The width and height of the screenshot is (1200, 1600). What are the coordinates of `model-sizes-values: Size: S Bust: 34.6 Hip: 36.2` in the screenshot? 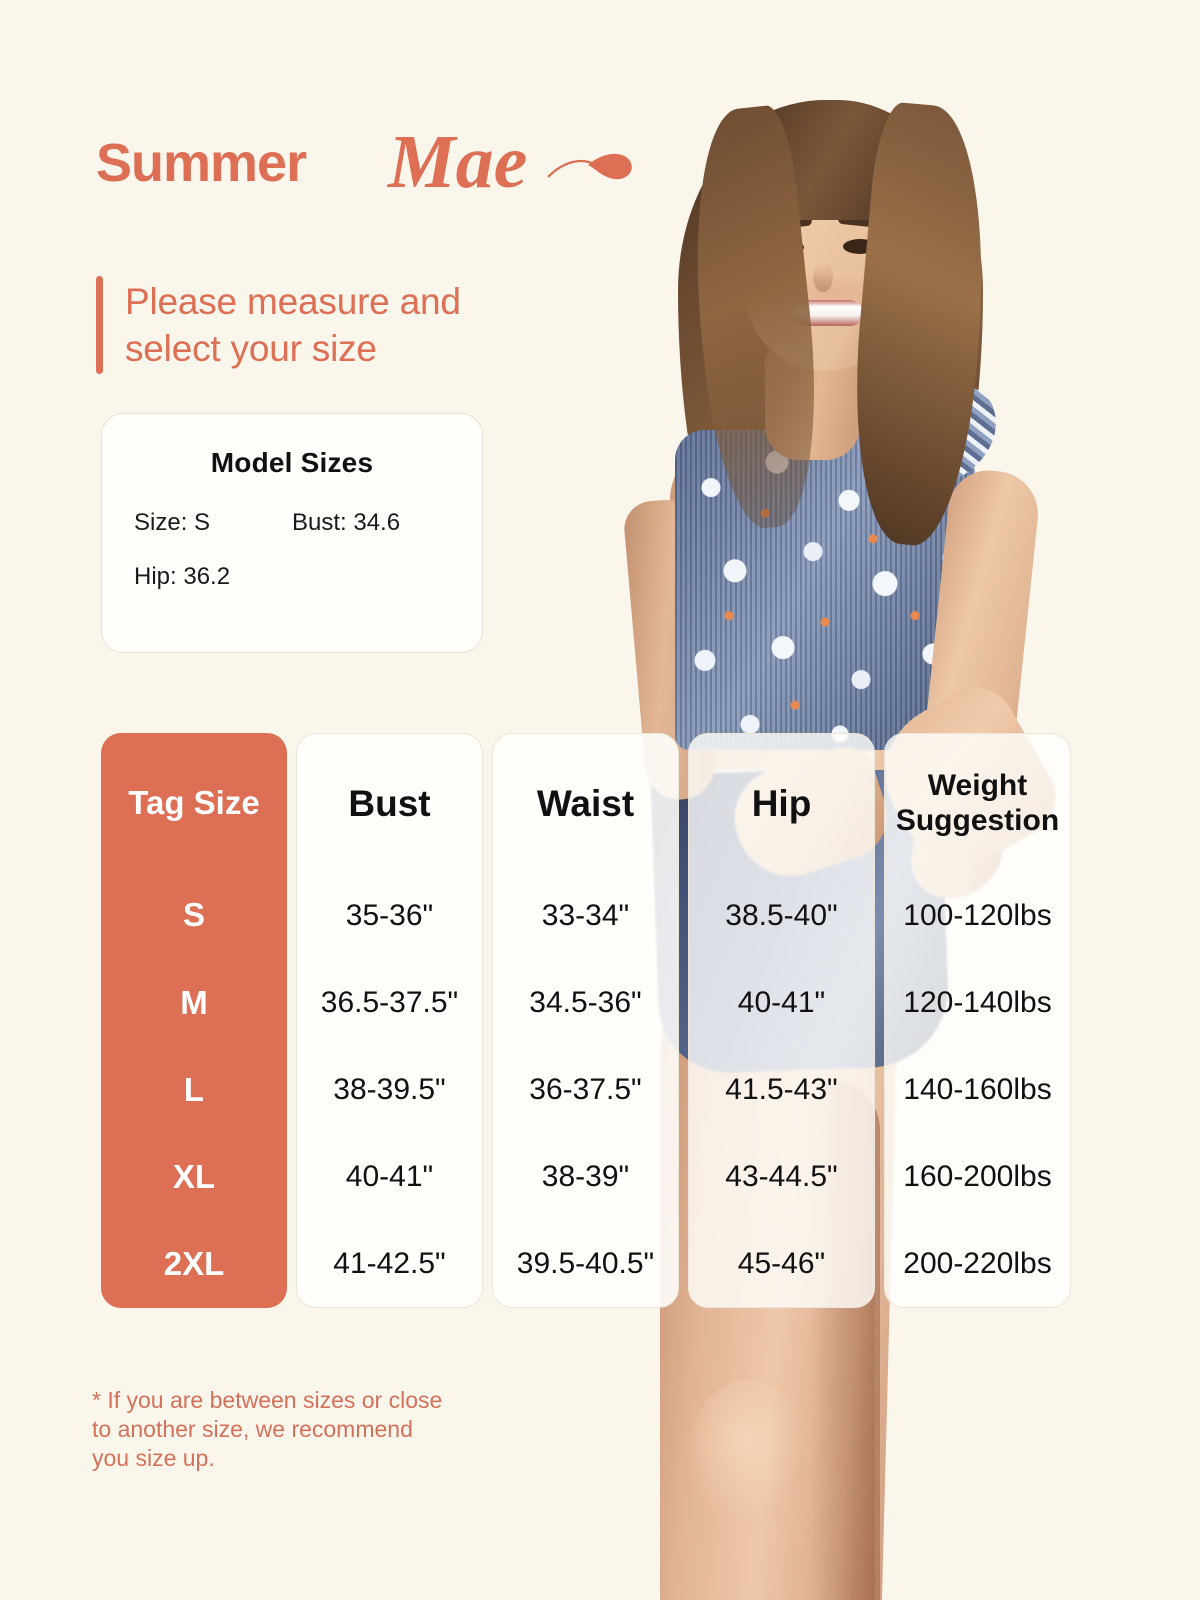 It's located at (292, 550).